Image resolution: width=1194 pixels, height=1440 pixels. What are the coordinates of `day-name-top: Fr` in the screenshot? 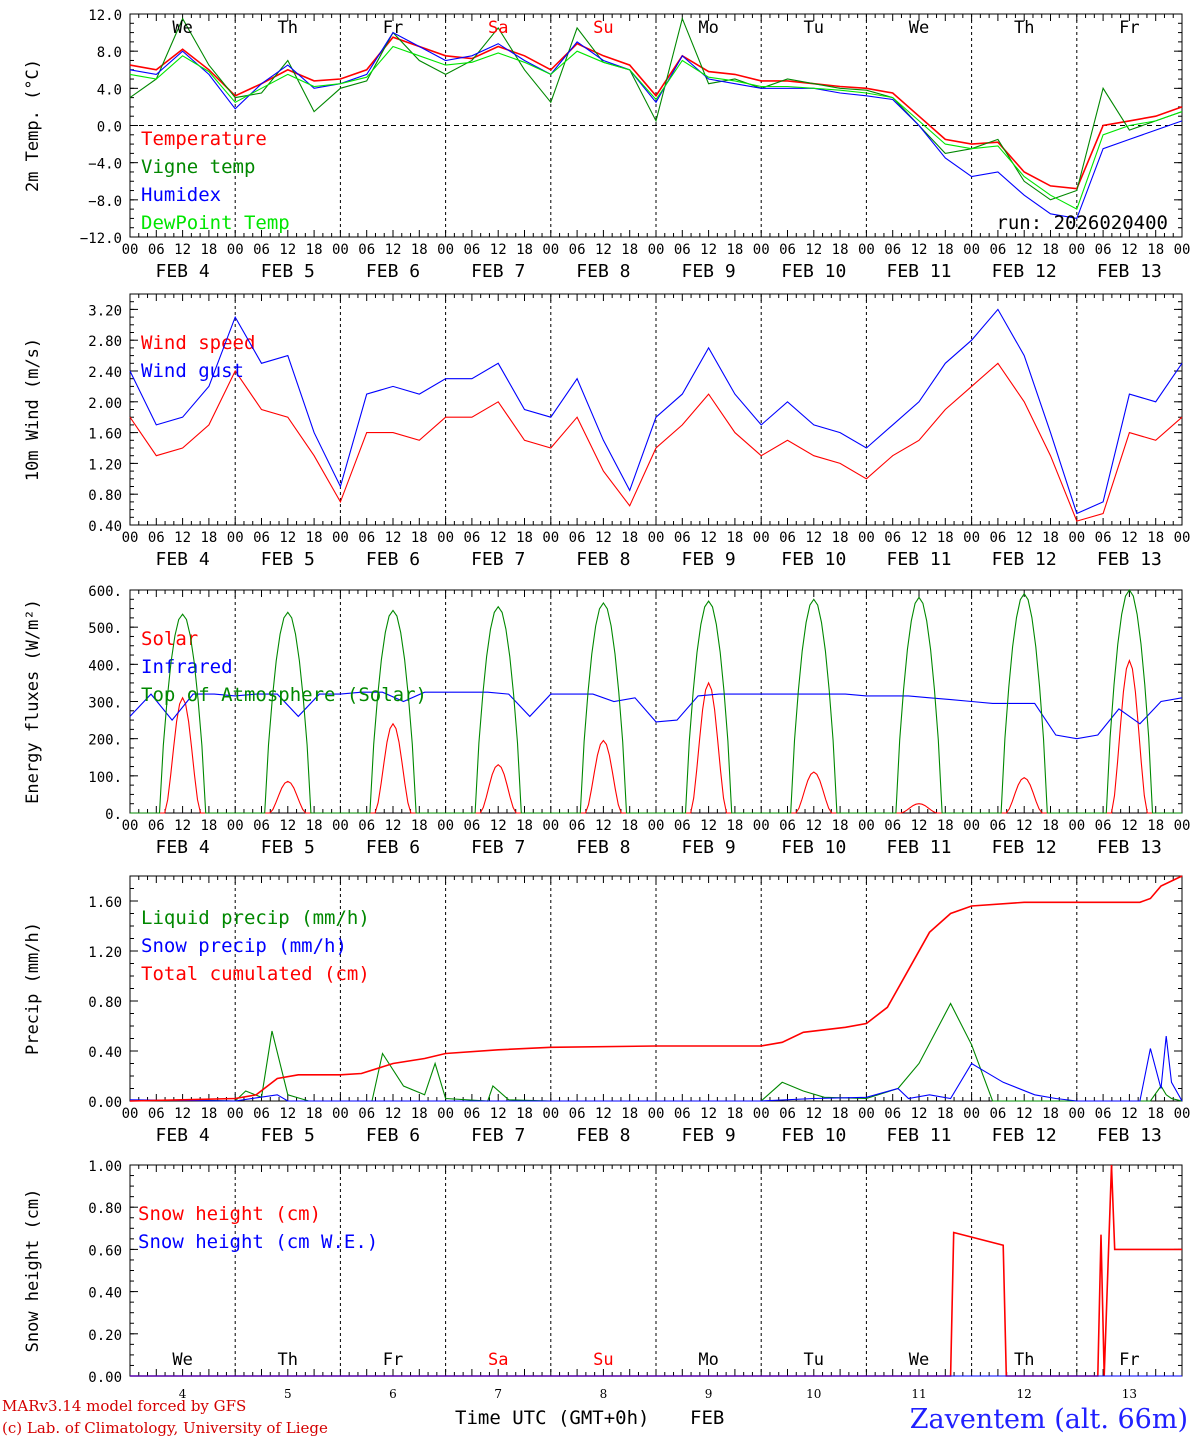 It's located at (393, 28).